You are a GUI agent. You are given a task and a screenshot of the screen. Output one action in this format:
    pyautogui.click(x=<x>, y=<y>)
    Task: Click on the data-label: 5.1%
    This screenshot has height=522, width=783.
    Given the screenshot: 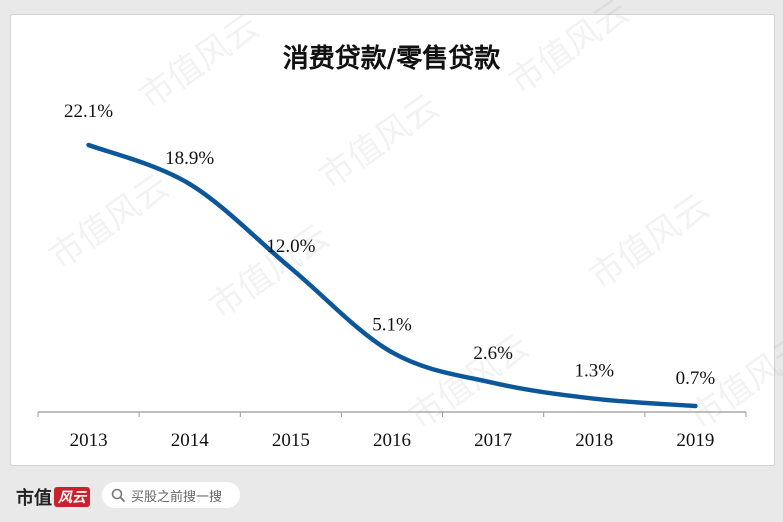 What is the action you would take?
    pyautogui.click(x=392, y=324)
    